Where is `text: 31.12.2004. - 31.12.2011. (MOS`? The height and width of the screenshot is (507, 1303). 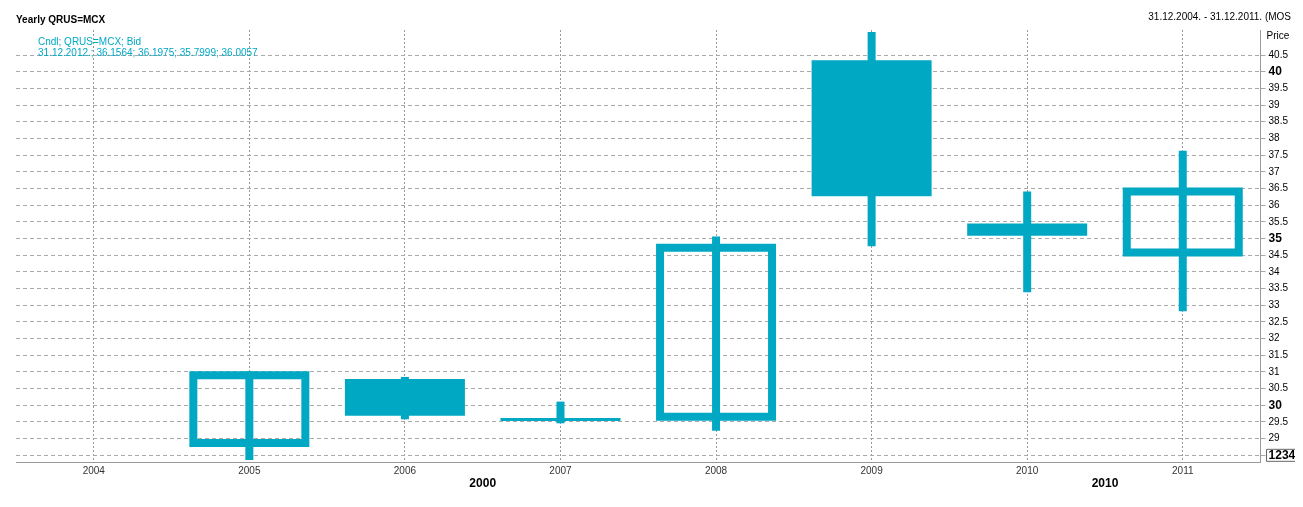 text: 31.12.2004. - 31.12.2011. (MOS is located at coordinates (1220, 16).